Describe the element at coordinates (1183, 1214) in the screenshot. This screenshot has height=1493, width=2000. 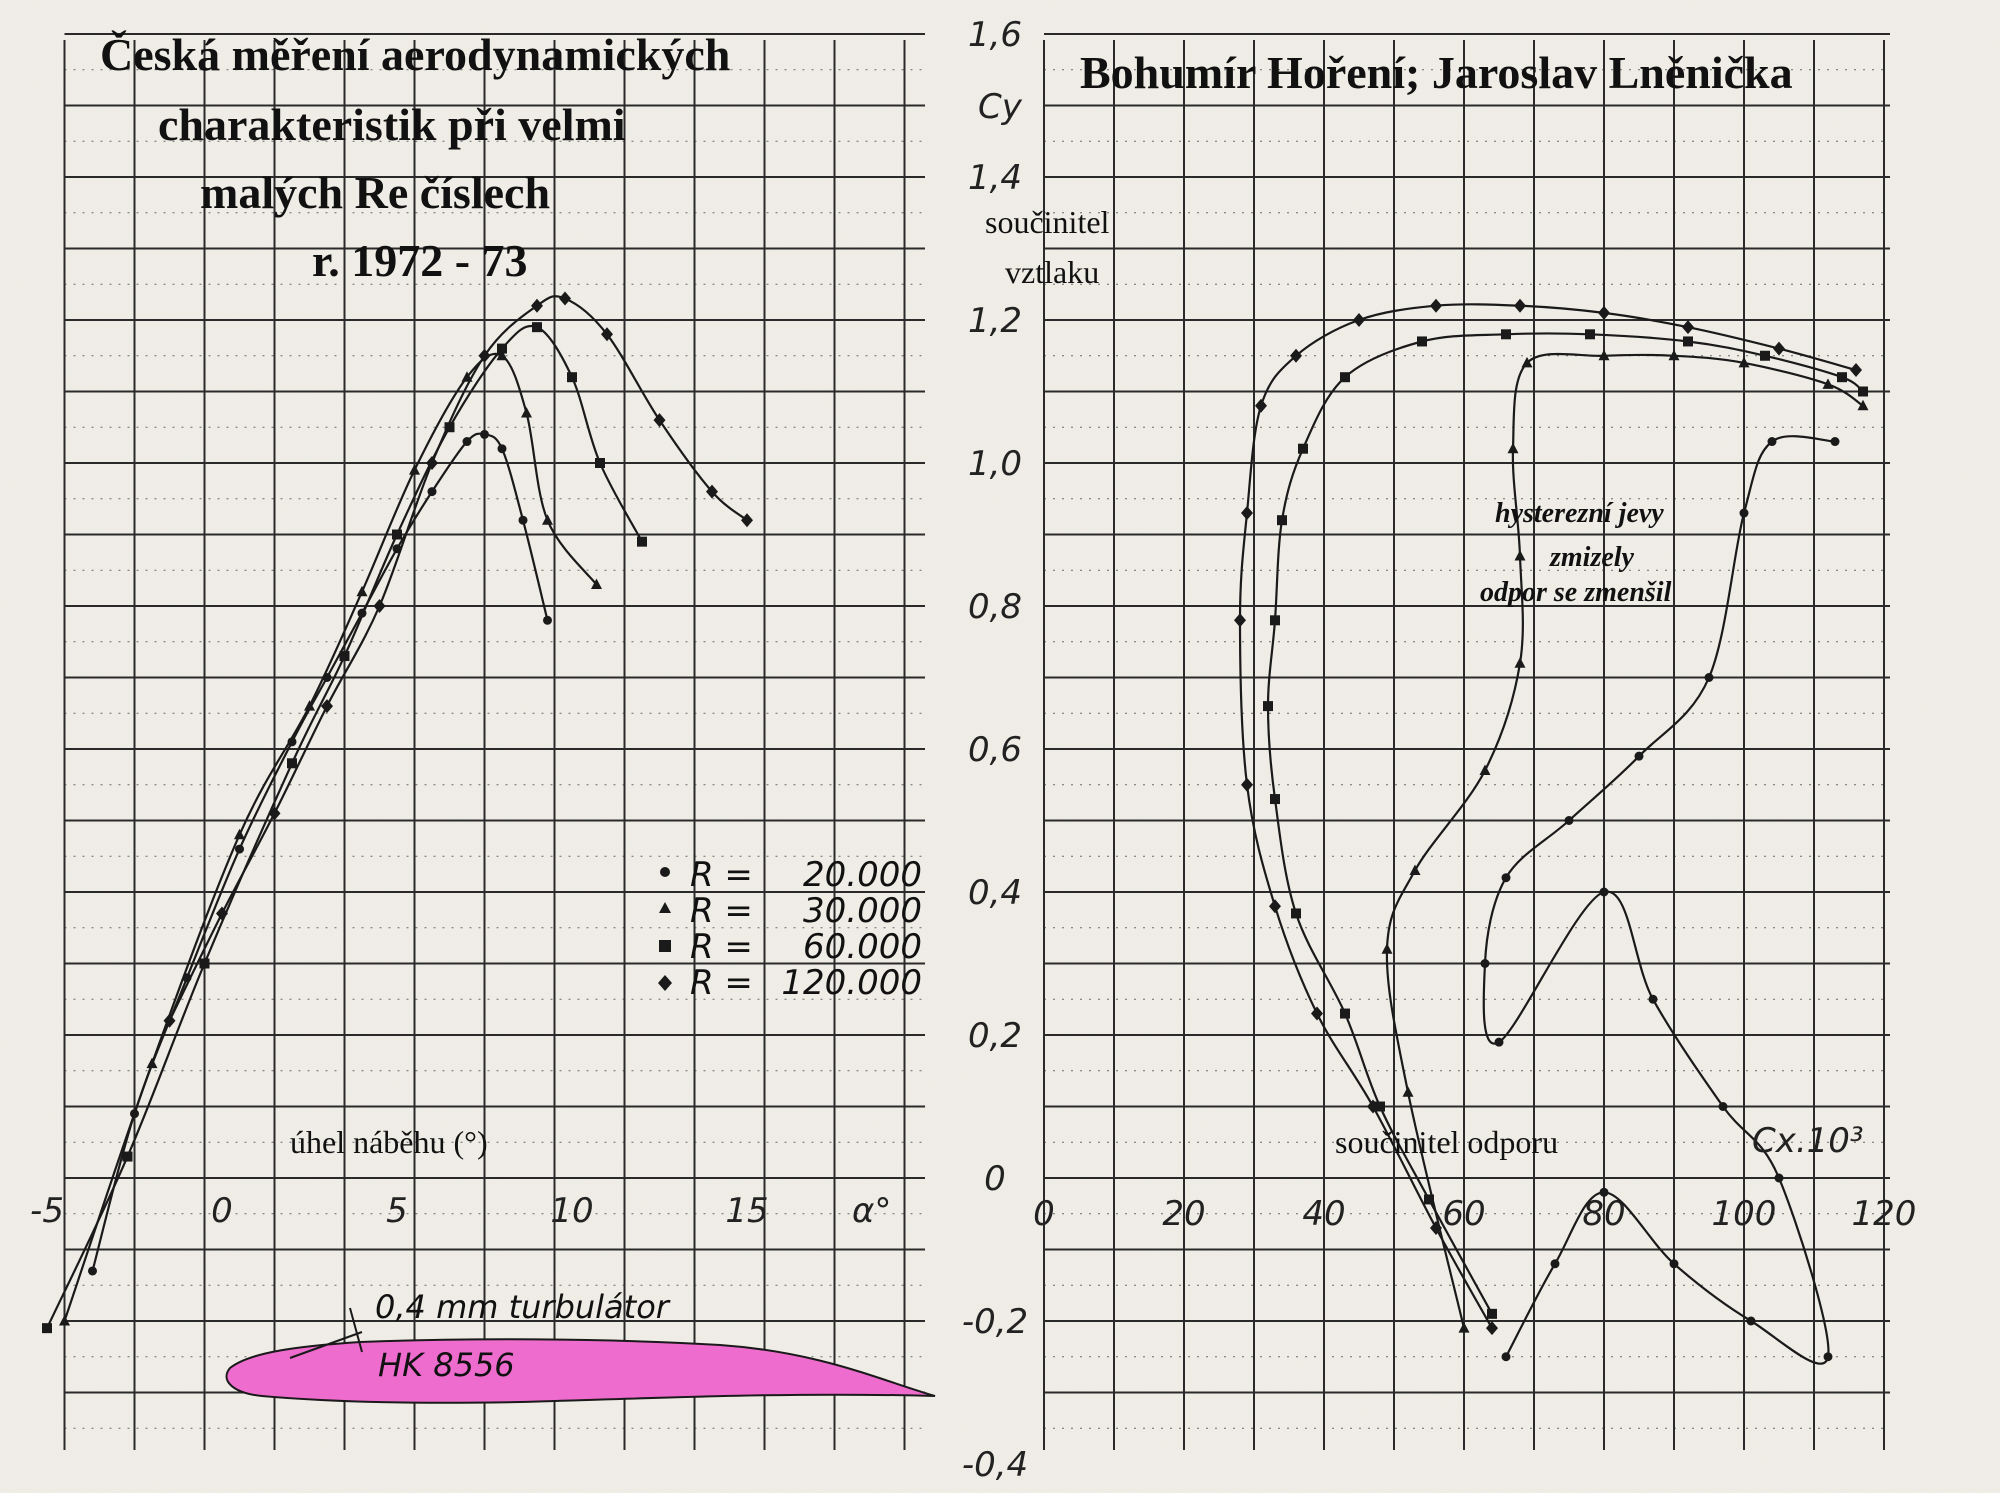
I see `cx-tick-label: 20` at that location.